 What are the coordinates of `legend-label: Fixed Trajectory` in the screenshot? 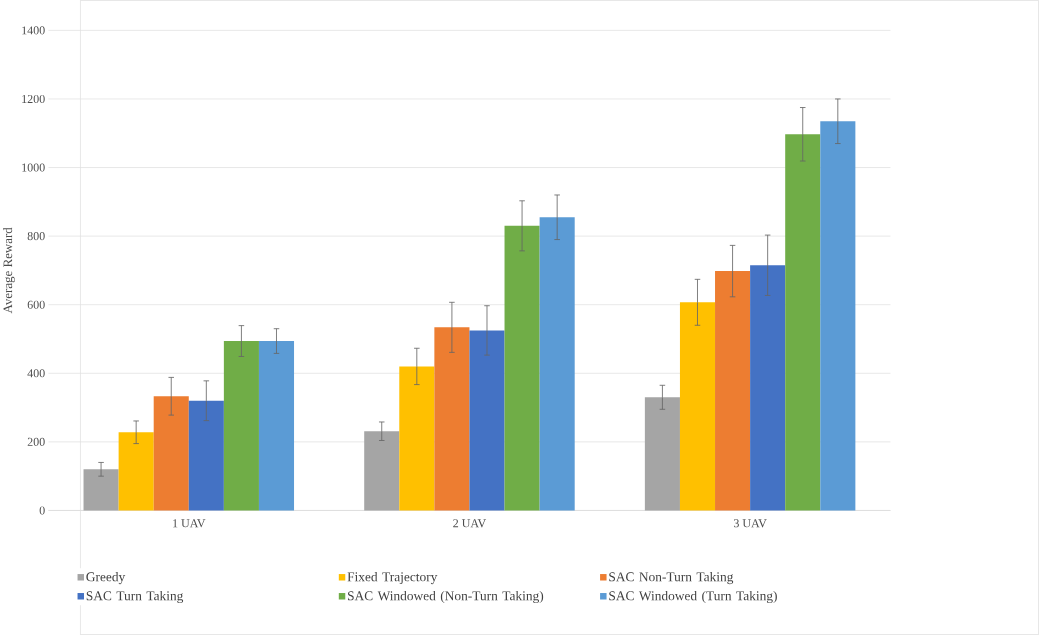 It's located at (392, 578).